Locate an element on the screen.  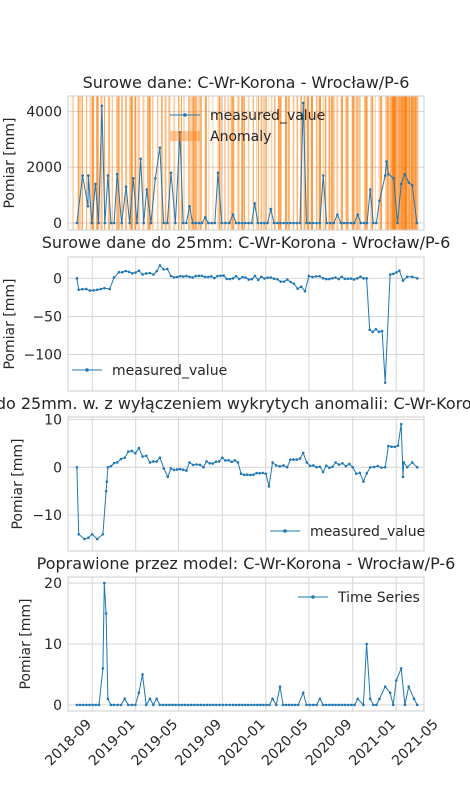
y-tick-label: 20 is located at coordinates (53, 584).